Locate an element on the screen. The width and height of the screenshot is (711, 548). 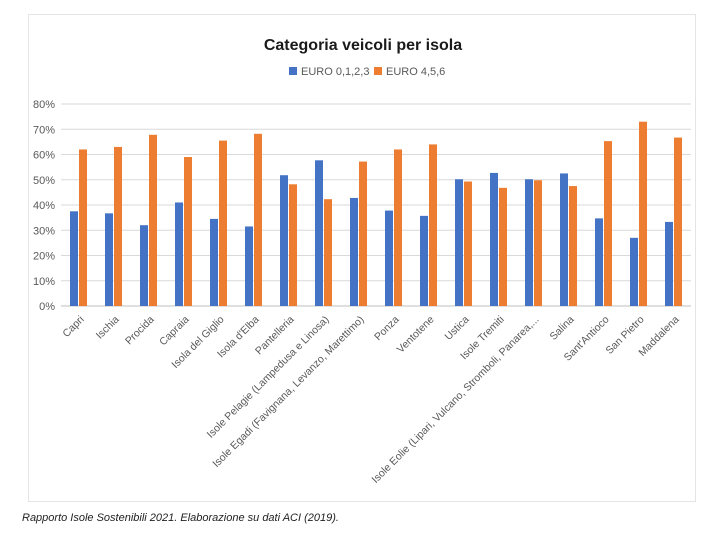
y-tick-label: 30% is located at coordinates (44, 231).